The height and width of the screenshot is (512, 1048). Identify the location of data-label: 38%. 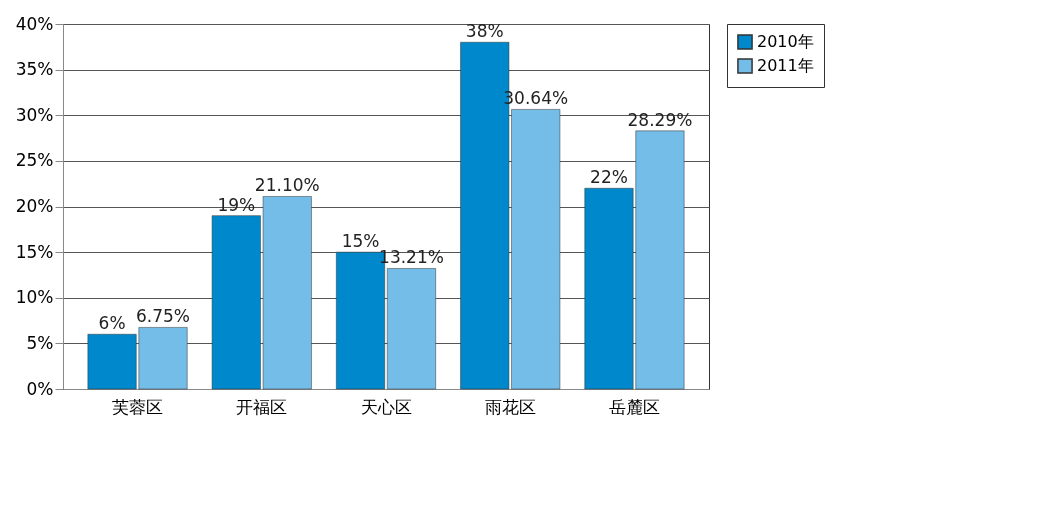
(484, 31).